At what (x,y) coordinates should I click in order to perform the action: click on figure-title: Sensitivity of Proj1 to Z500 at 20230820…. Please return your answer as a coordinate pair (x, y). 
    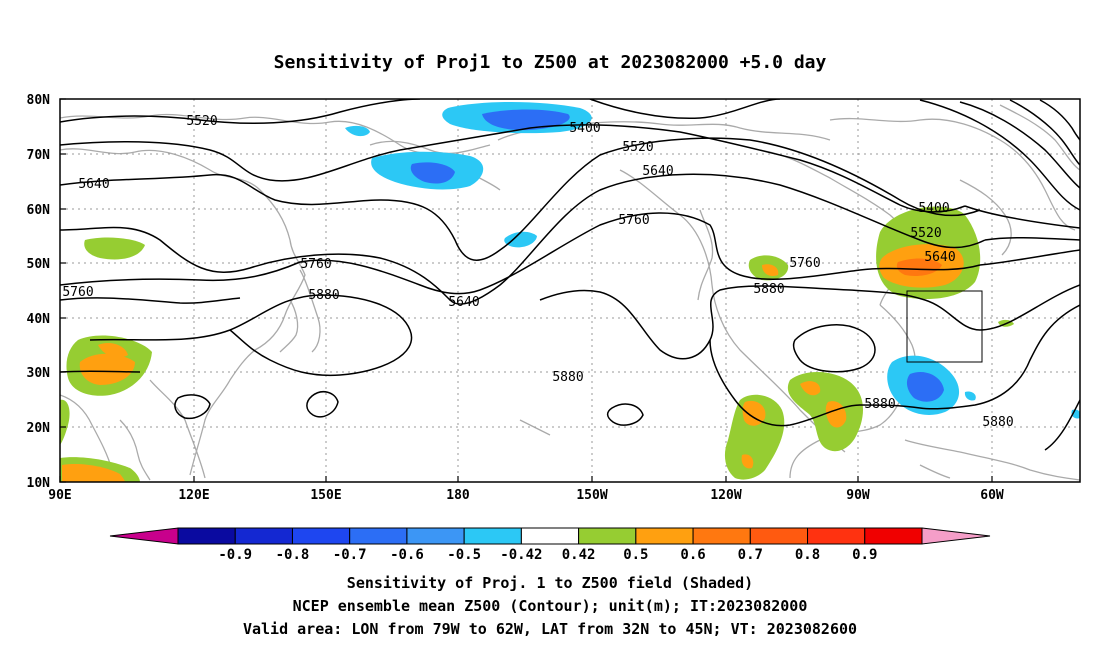
    Looking at the image, I should click on (550, 62).